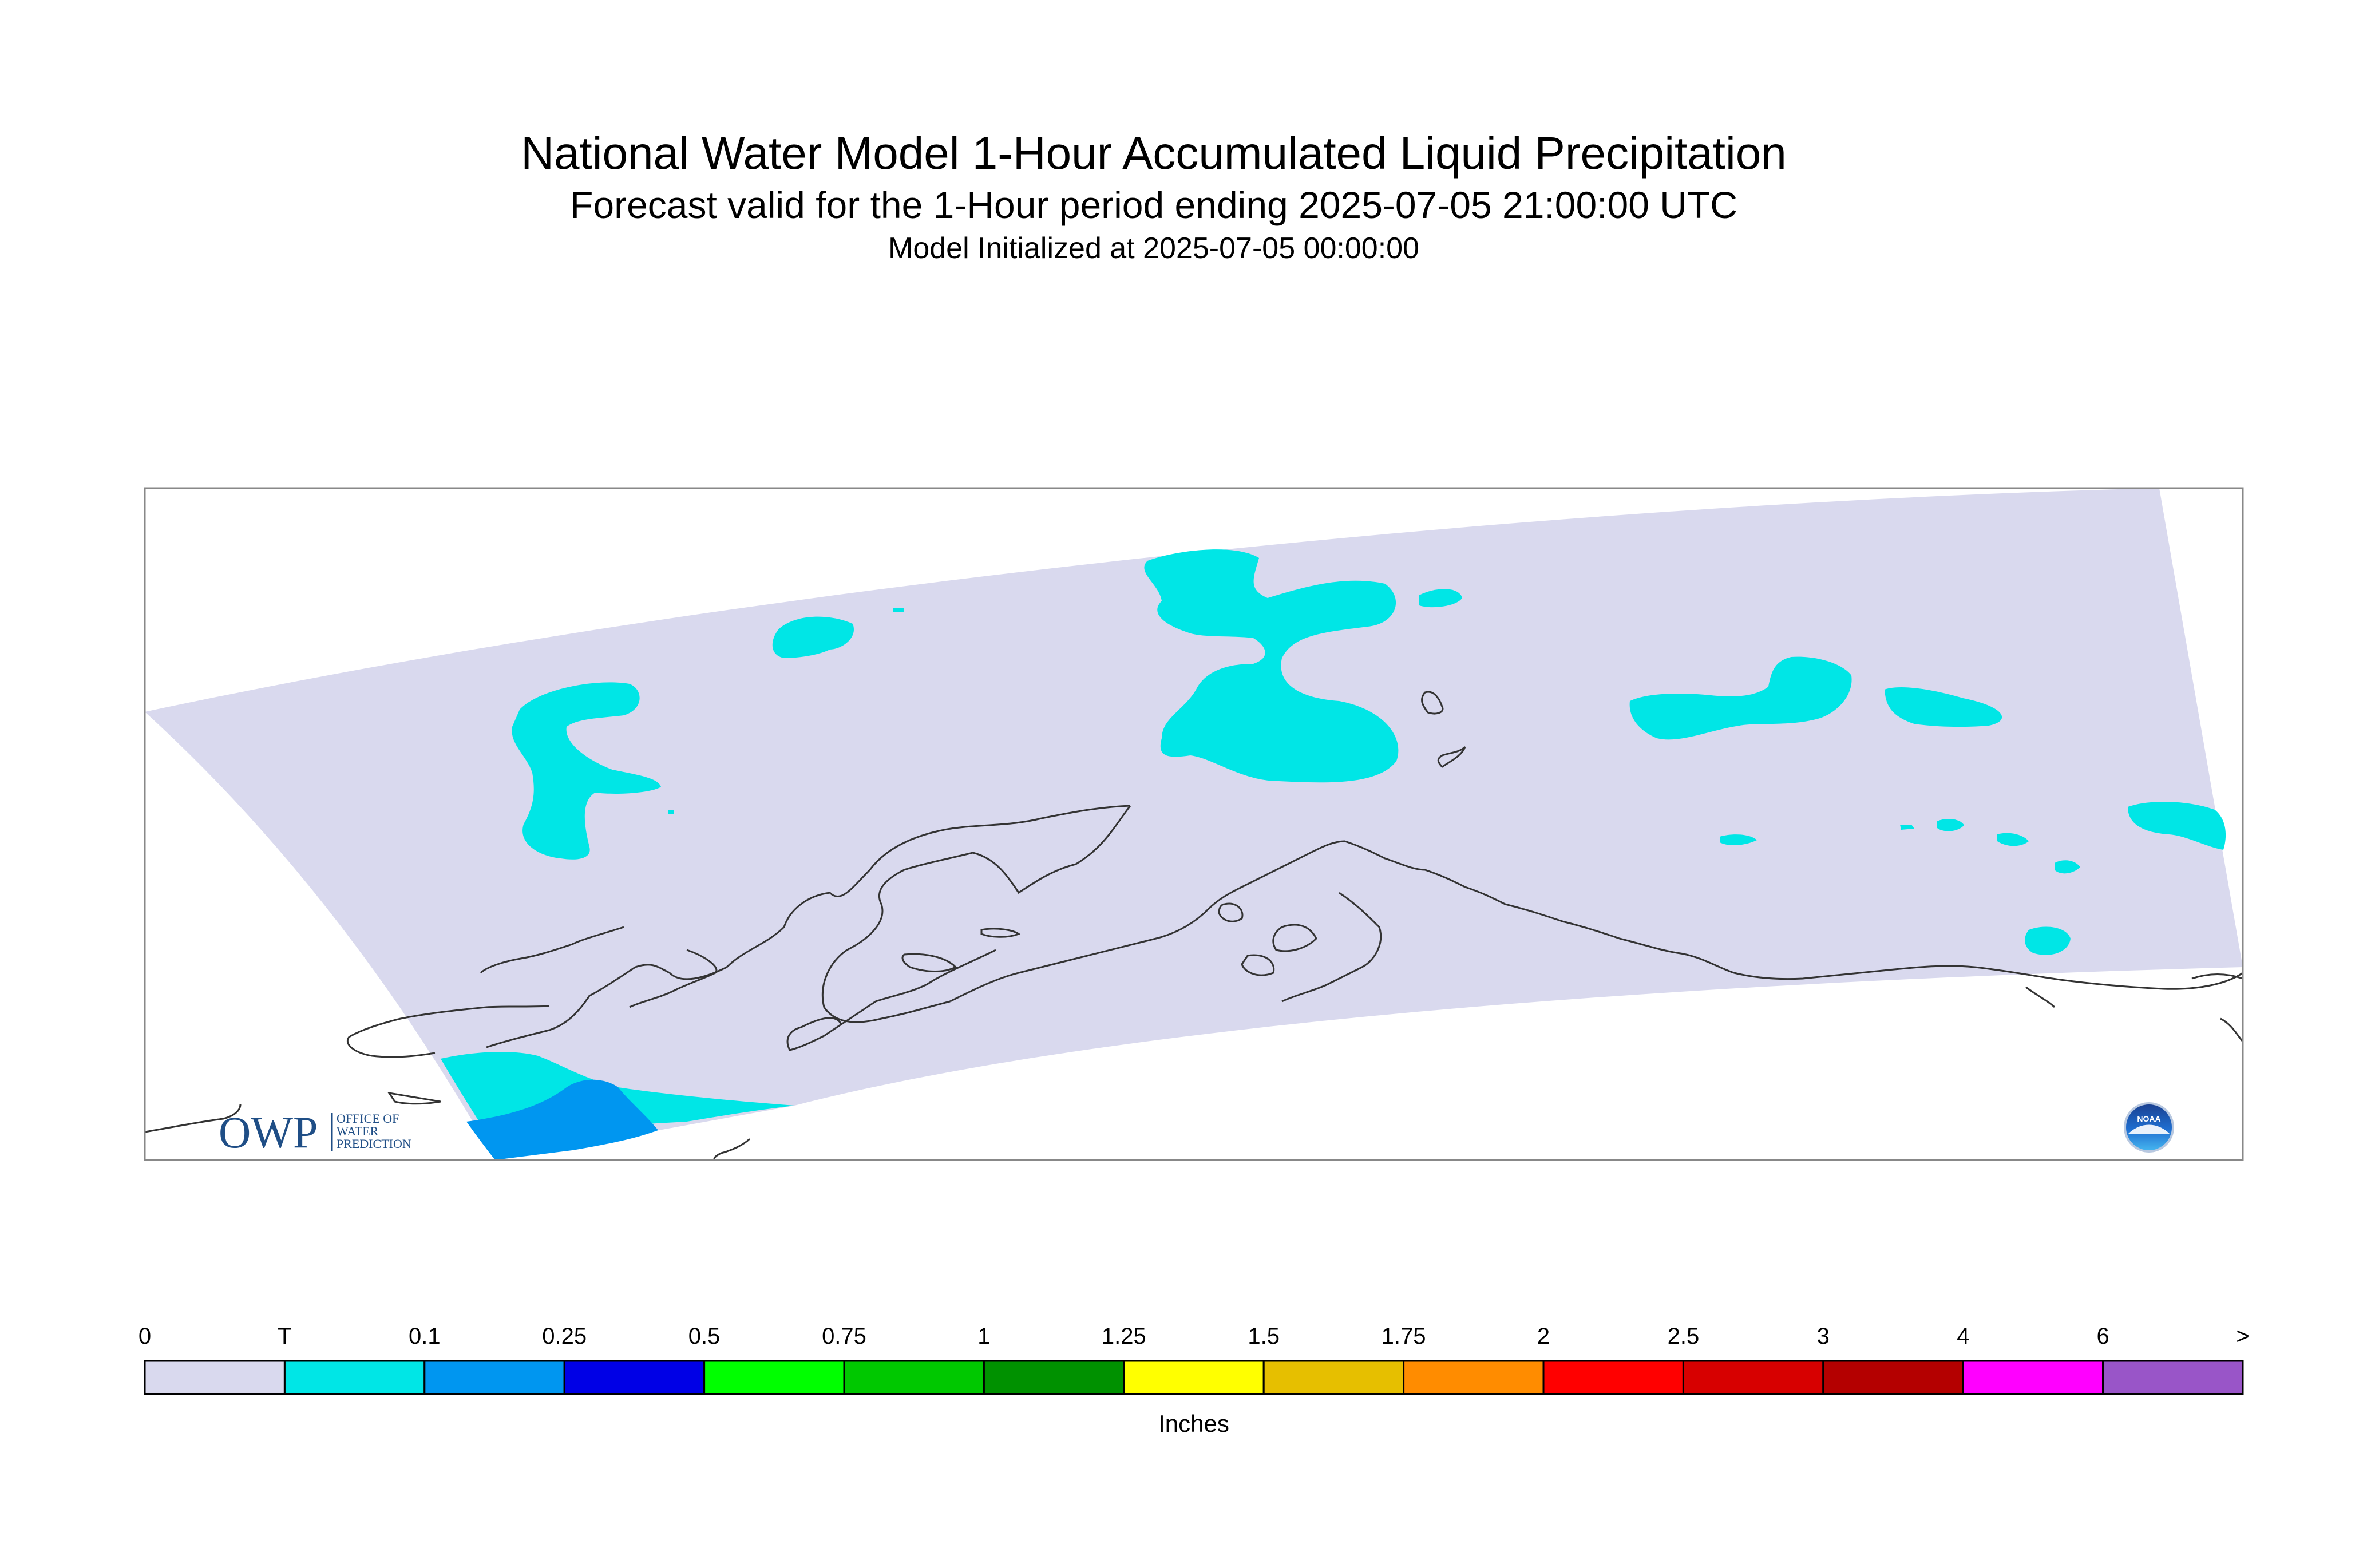  What do you see at coordinates (1153, 248) in the screenshot?
I see `model-init-label: Model Initialized at 2025-07-05 00:00:00` at bounding box center [1153, 248].